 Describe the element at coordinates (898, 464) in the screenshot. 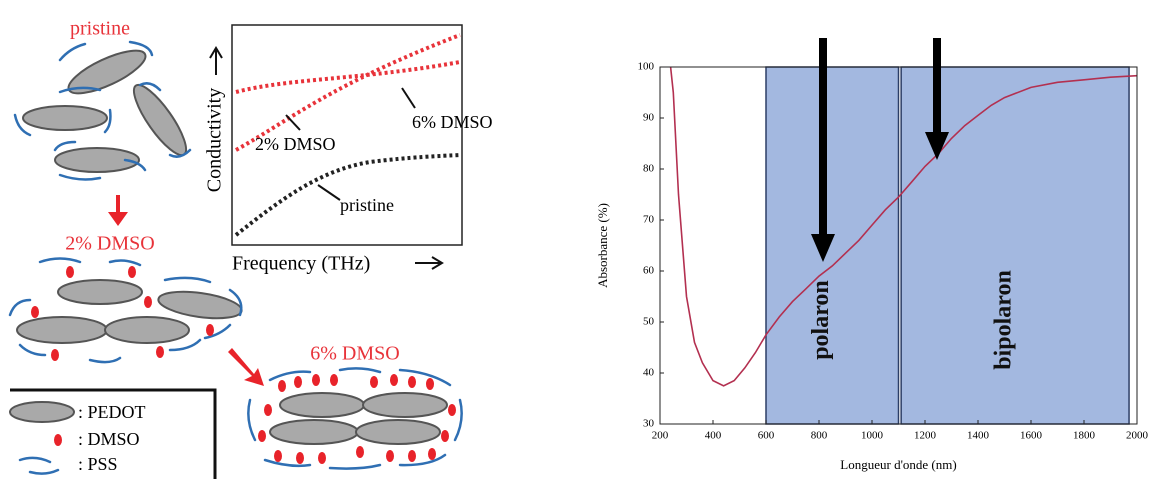

I see `x-axis-label: Longueur d'onde (nm)` at that location.